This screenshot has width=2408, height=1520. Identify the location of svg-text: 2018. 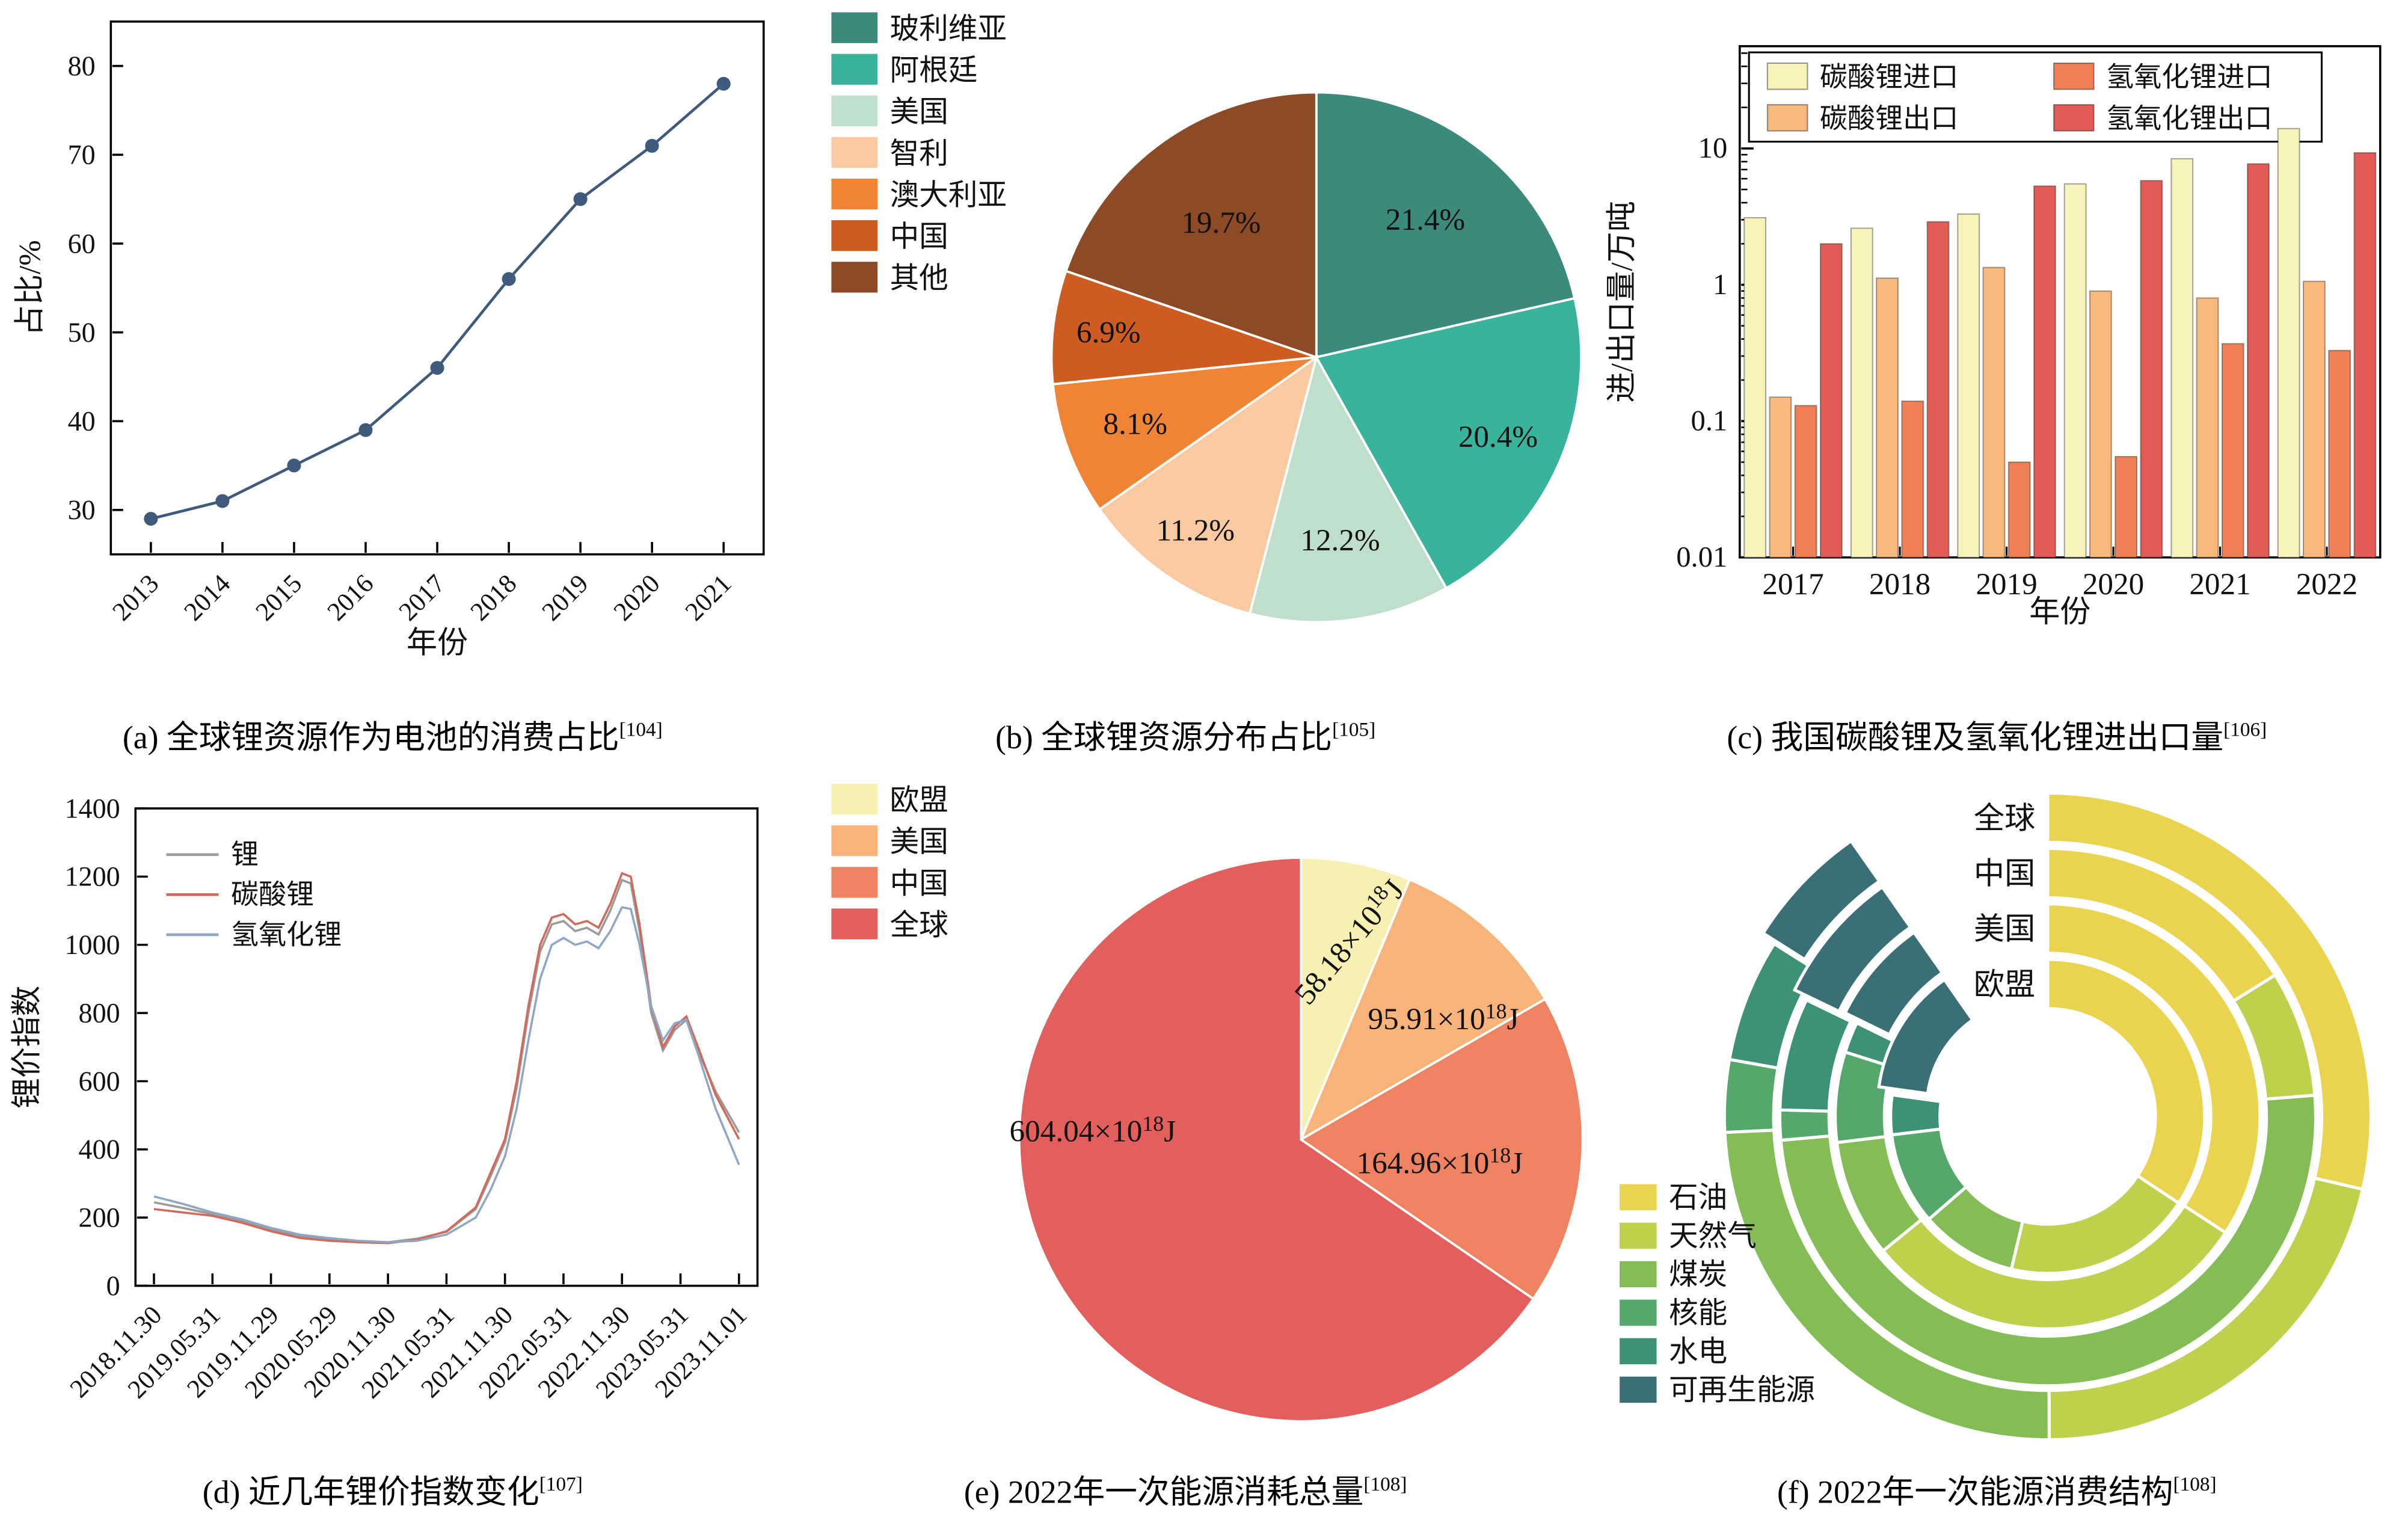
(493, 597).